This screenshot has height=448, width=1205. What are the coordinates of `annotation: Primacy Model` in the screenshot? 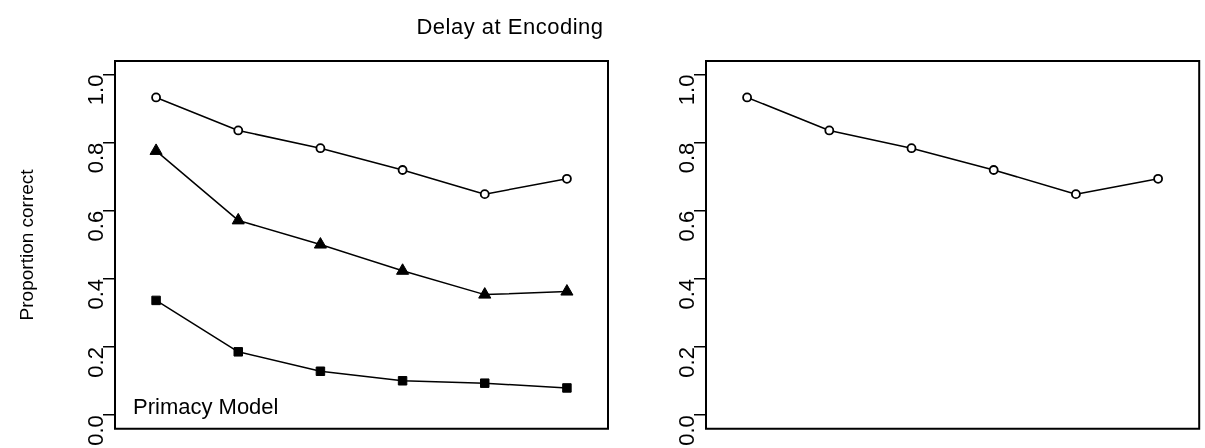 It's located at (206, 406).